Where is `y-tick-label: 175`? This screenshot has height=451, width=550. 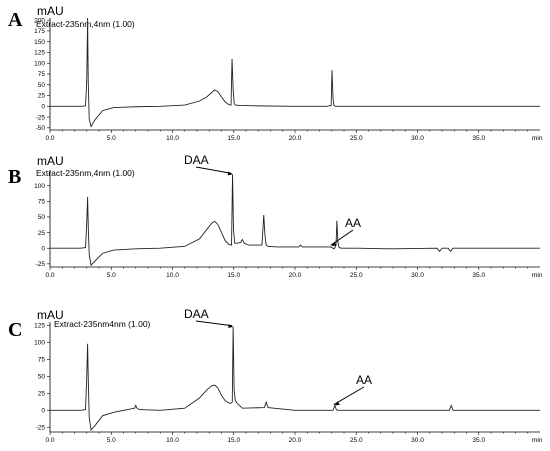 y-tick-label: 175 is located at coordinates (39, 31).